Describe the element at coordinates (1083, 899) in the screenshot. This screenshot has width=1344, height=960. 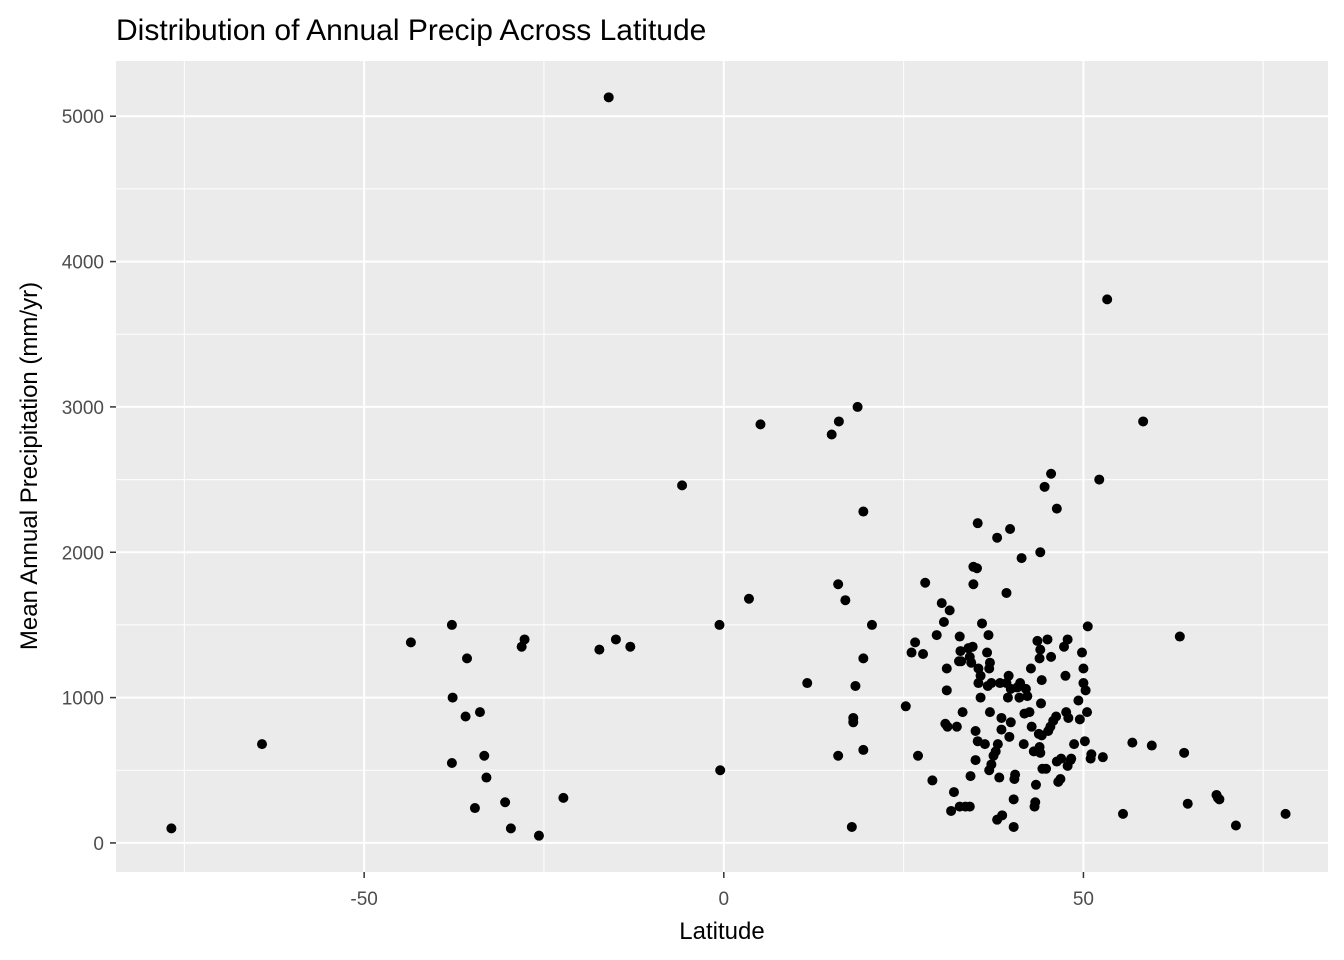
I see `x-tick-label: 50` at that location.